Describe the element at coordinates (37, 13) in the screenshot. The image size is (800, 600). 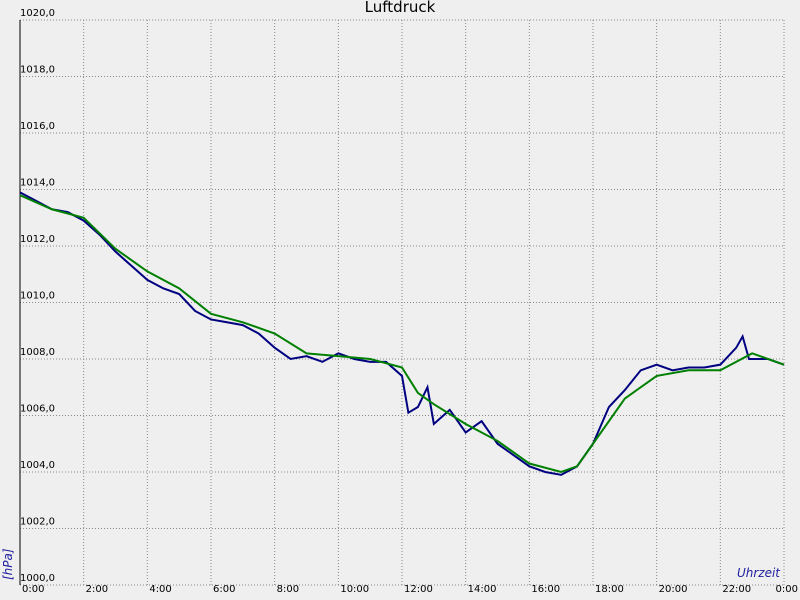
I see `y-tick-label: 1020,0` at that location.